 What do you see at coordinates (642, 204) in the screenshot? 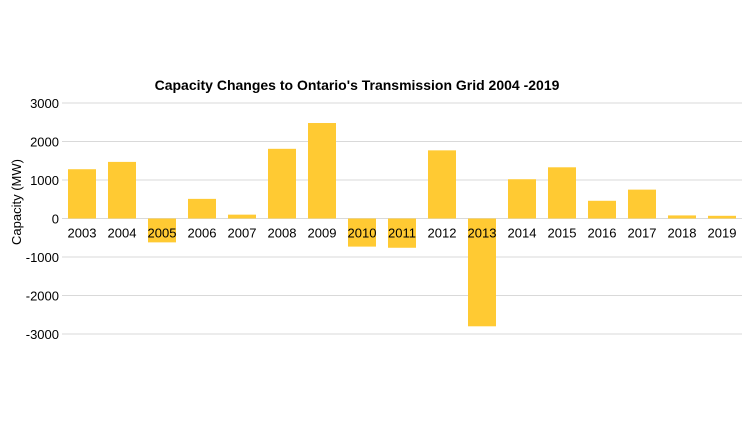
I see `bar-2017` at bounding box center [642, 204].